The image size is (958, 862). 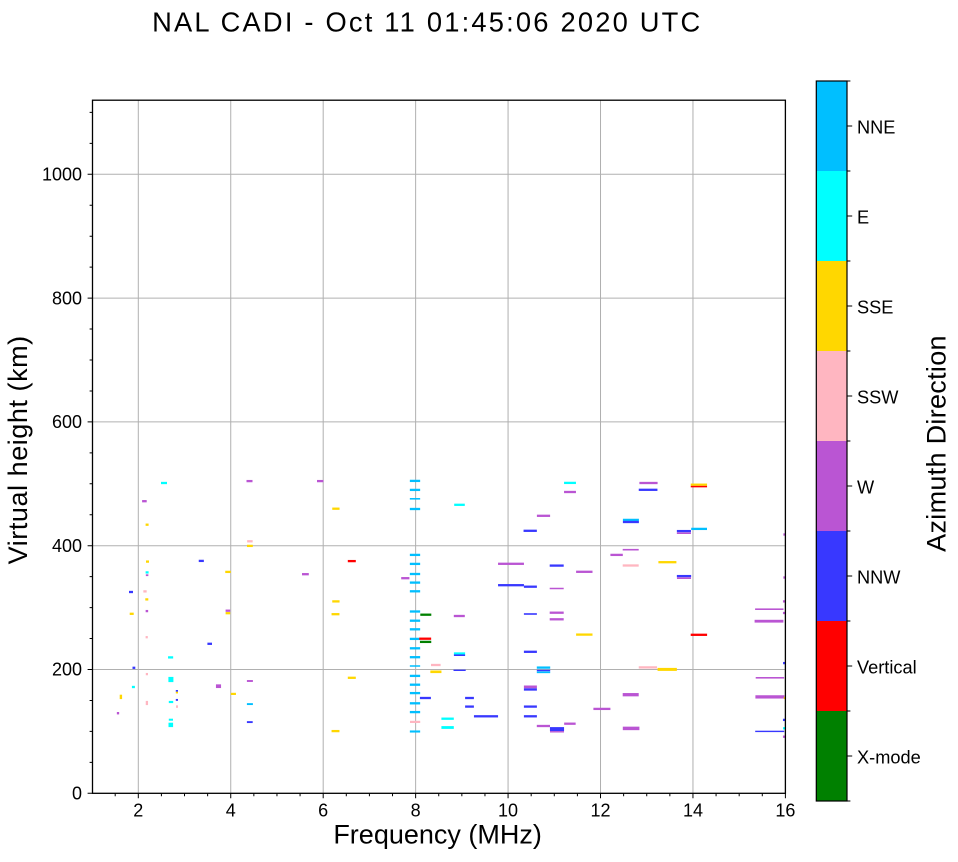 What do you see at coordinates (936, 443) in the screenshot?
I see `svg-text: Azimuth Direction` at bounding box center [936, 443].